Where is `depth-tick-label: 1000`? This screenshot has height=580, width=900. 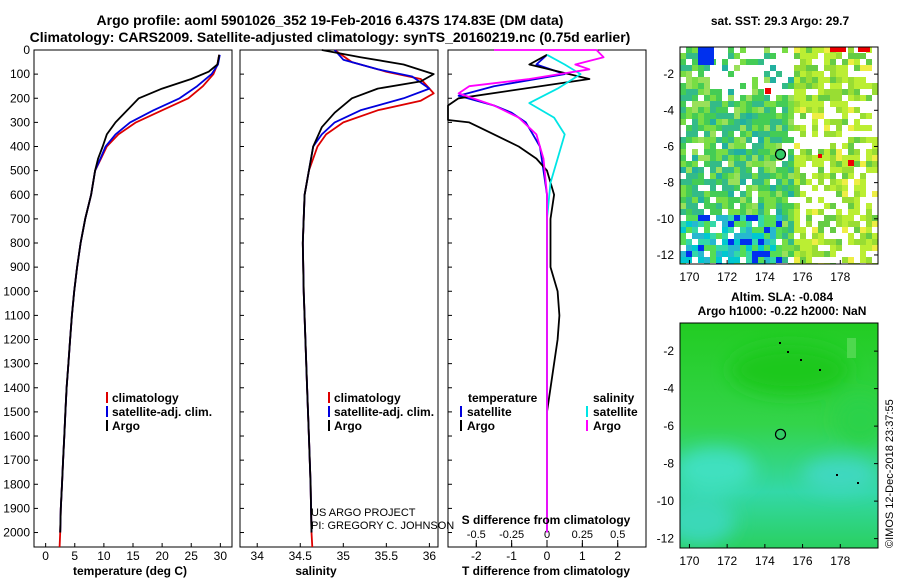
depth-tick-label: 1000 is located at coordinates (16, 291).